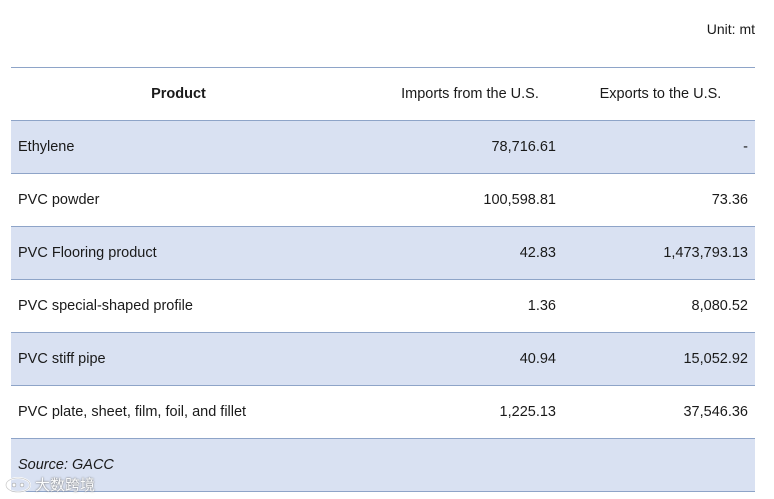 This screenshot has width=774, height=499. What do you see at coordinates (470, 94) in the screenshot?
I see `header-imports: Imports from the U.S.` at bounding box center [470, 94].